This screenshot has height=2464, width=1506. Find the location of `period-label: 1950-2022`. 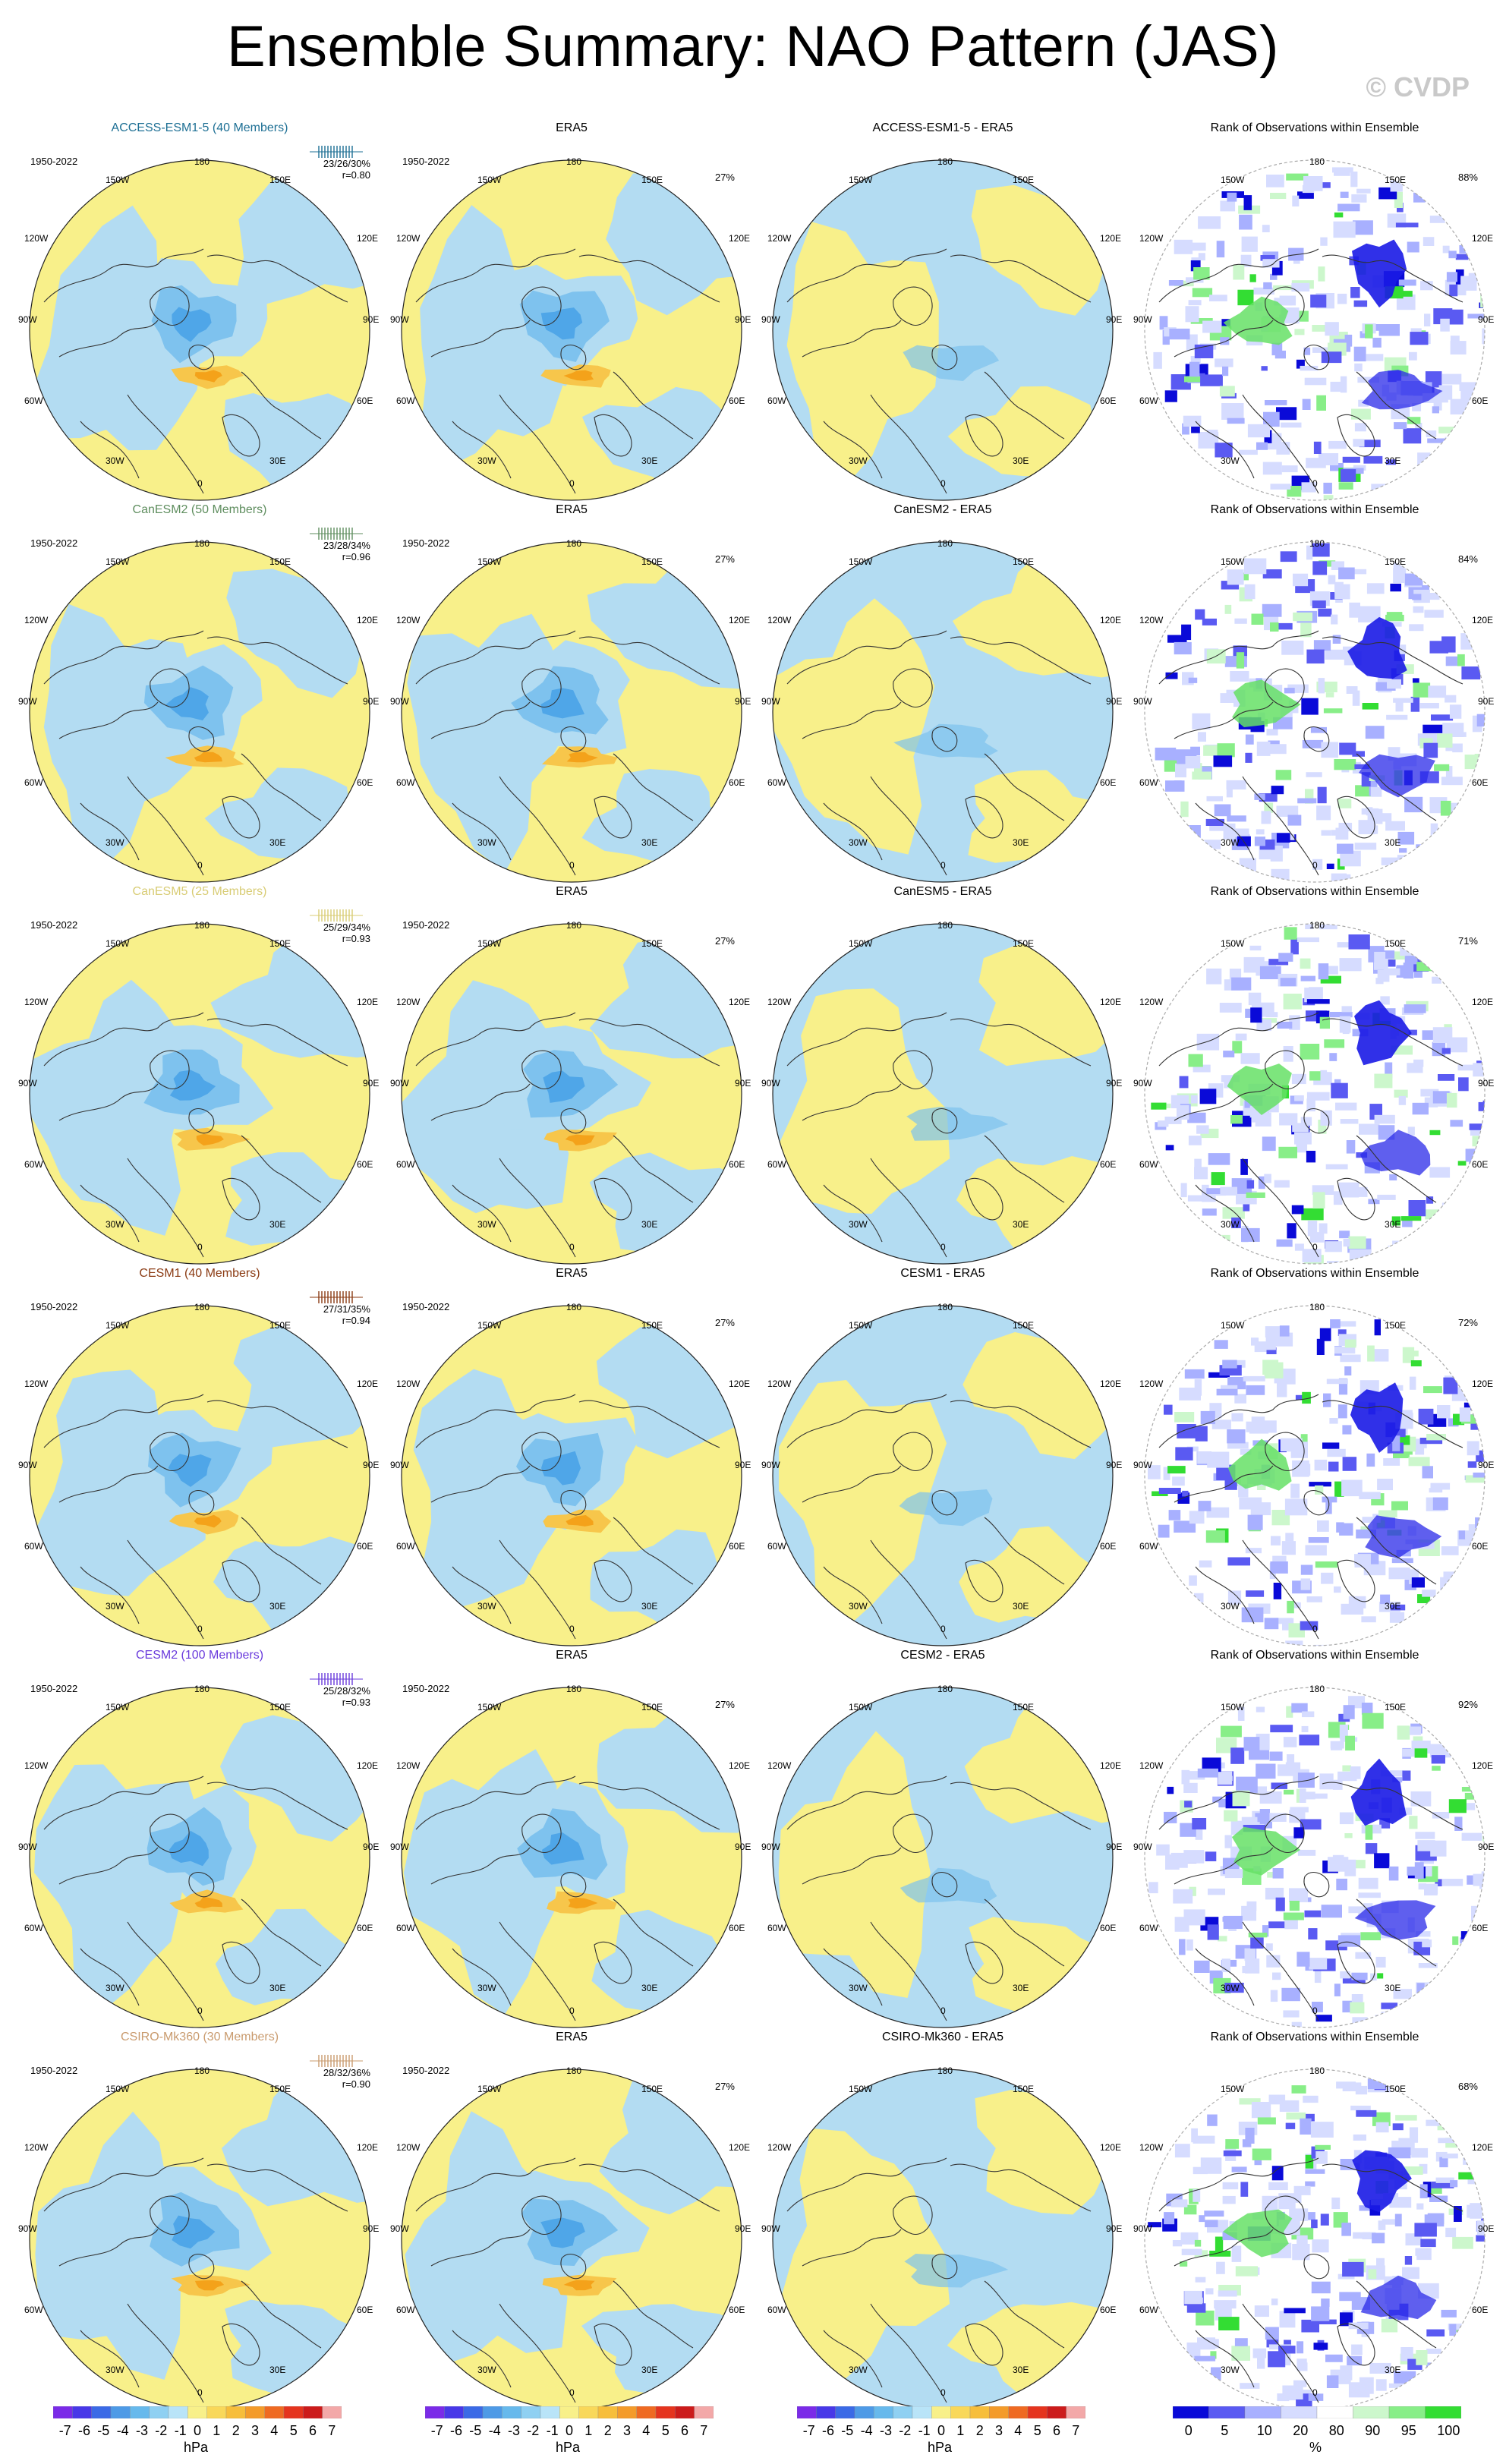

period-label: 1950-2022 is located at coordinates (54, 1306).